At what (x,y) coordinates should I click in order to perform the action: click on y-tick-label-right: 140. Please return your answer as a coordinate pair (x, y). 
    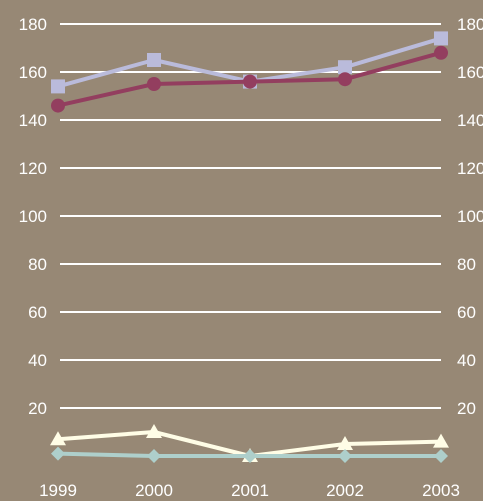
    Looking at the image, I should click on (470, 120).